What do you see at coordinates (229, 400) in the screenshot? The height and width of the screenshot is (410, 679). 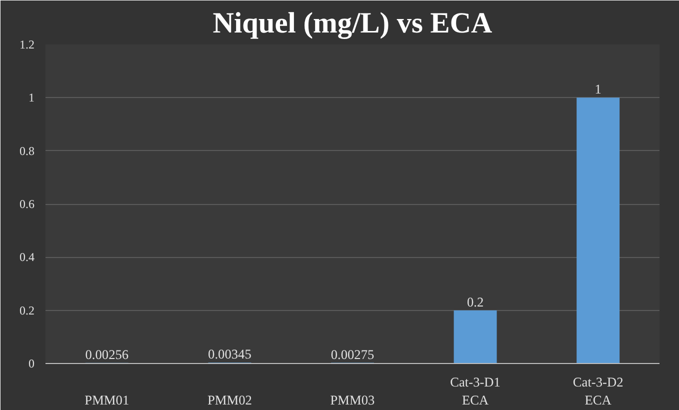 I see `x-tick-label: PMM02` at bounding box center [229, 400].